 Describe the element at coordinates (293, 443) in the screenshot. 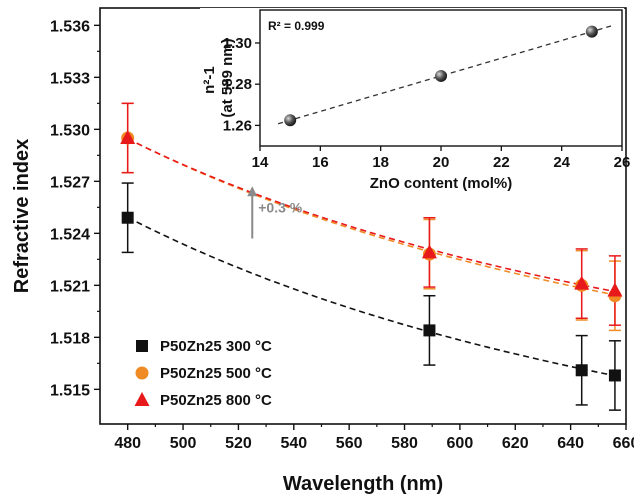

I see `x-tick-label: 540` at that location.